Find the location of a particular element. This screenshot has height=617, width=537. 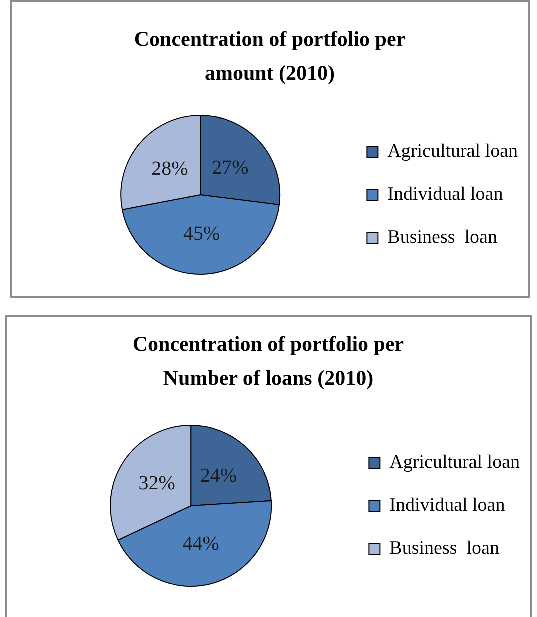

data-label: 45% is located at coordinates (202, 233).